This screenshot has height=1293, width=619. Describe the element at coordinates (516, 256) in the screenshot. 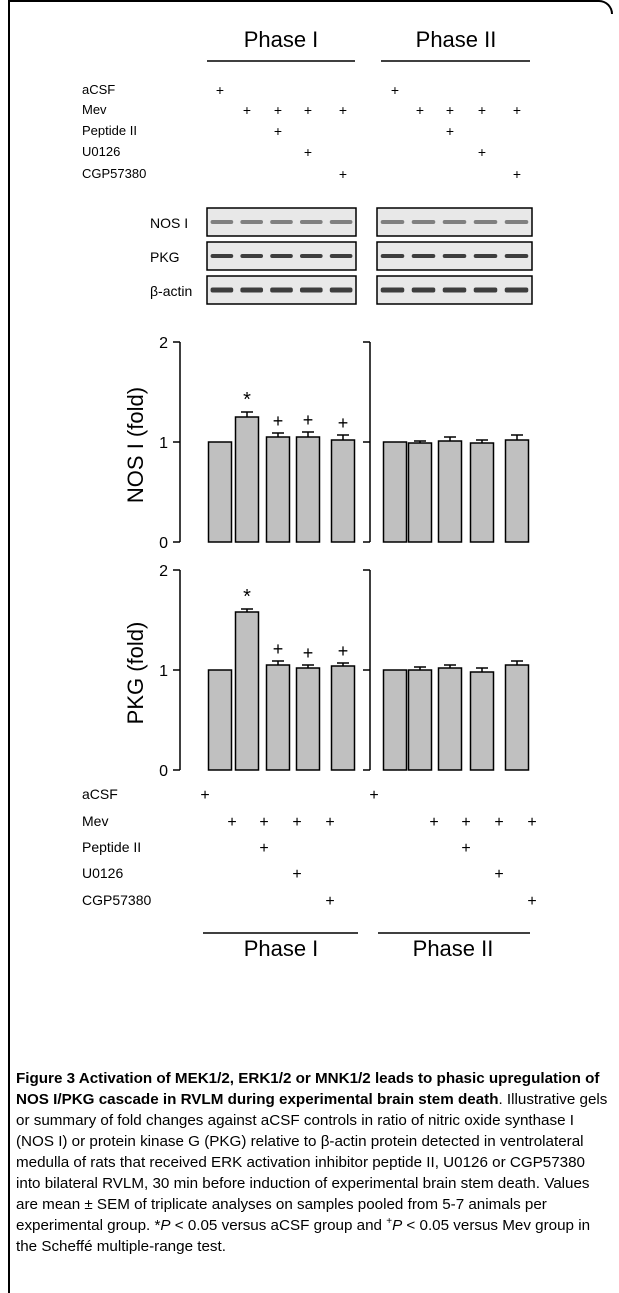

I see `gel-band-p2-r1-l4` at that location.